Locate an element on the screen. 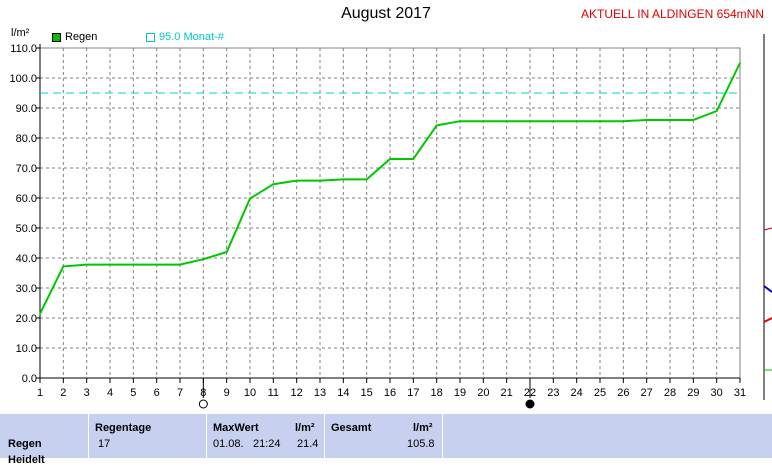 This screenshot has width=772, height=466. y-tick-label: 10.0 is located at coordinates (26, 349).